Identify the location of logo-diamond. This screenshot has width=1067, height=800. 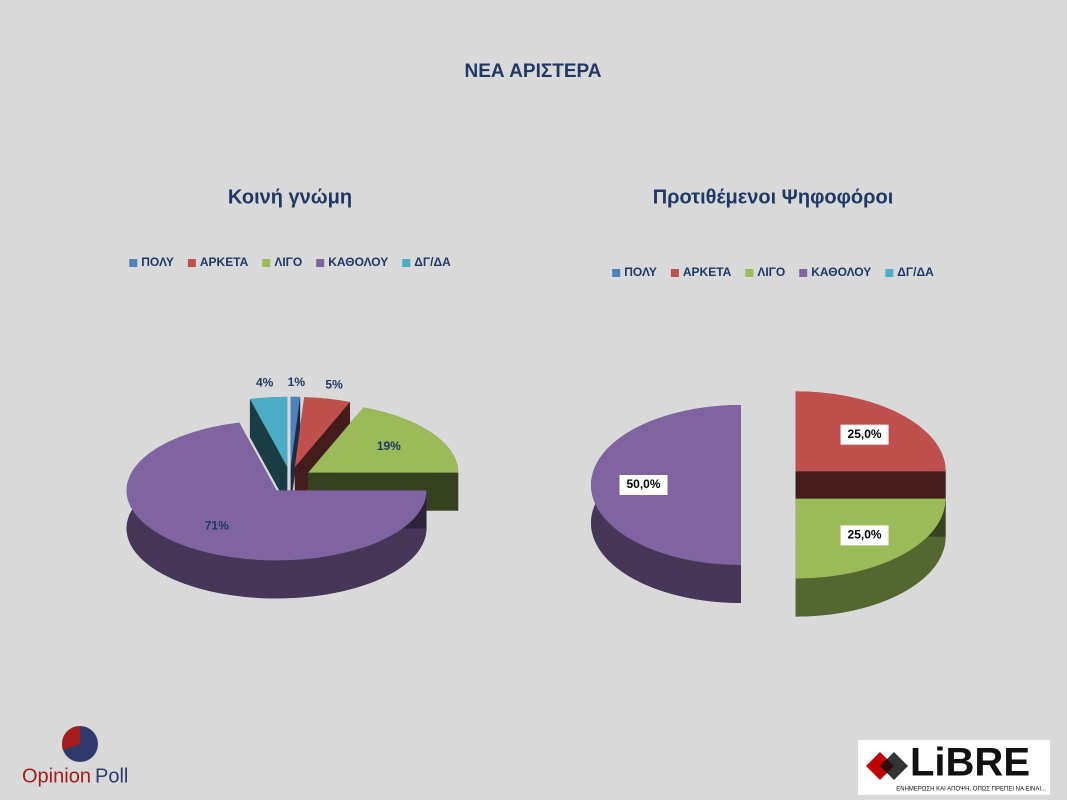
(894, 766).